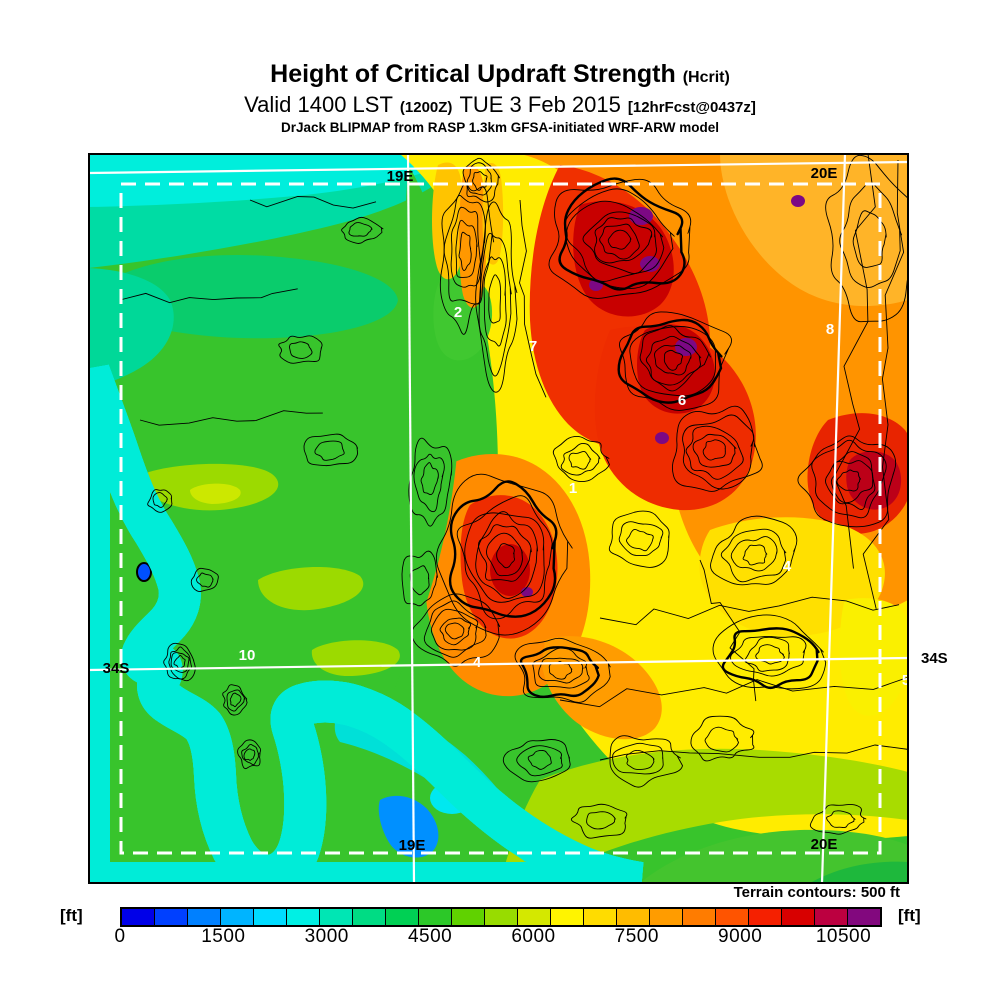 The height and width of the screenshot is (1000, 1000). I want to click on colorbar-tick-label: 9000, so click(740, 936).